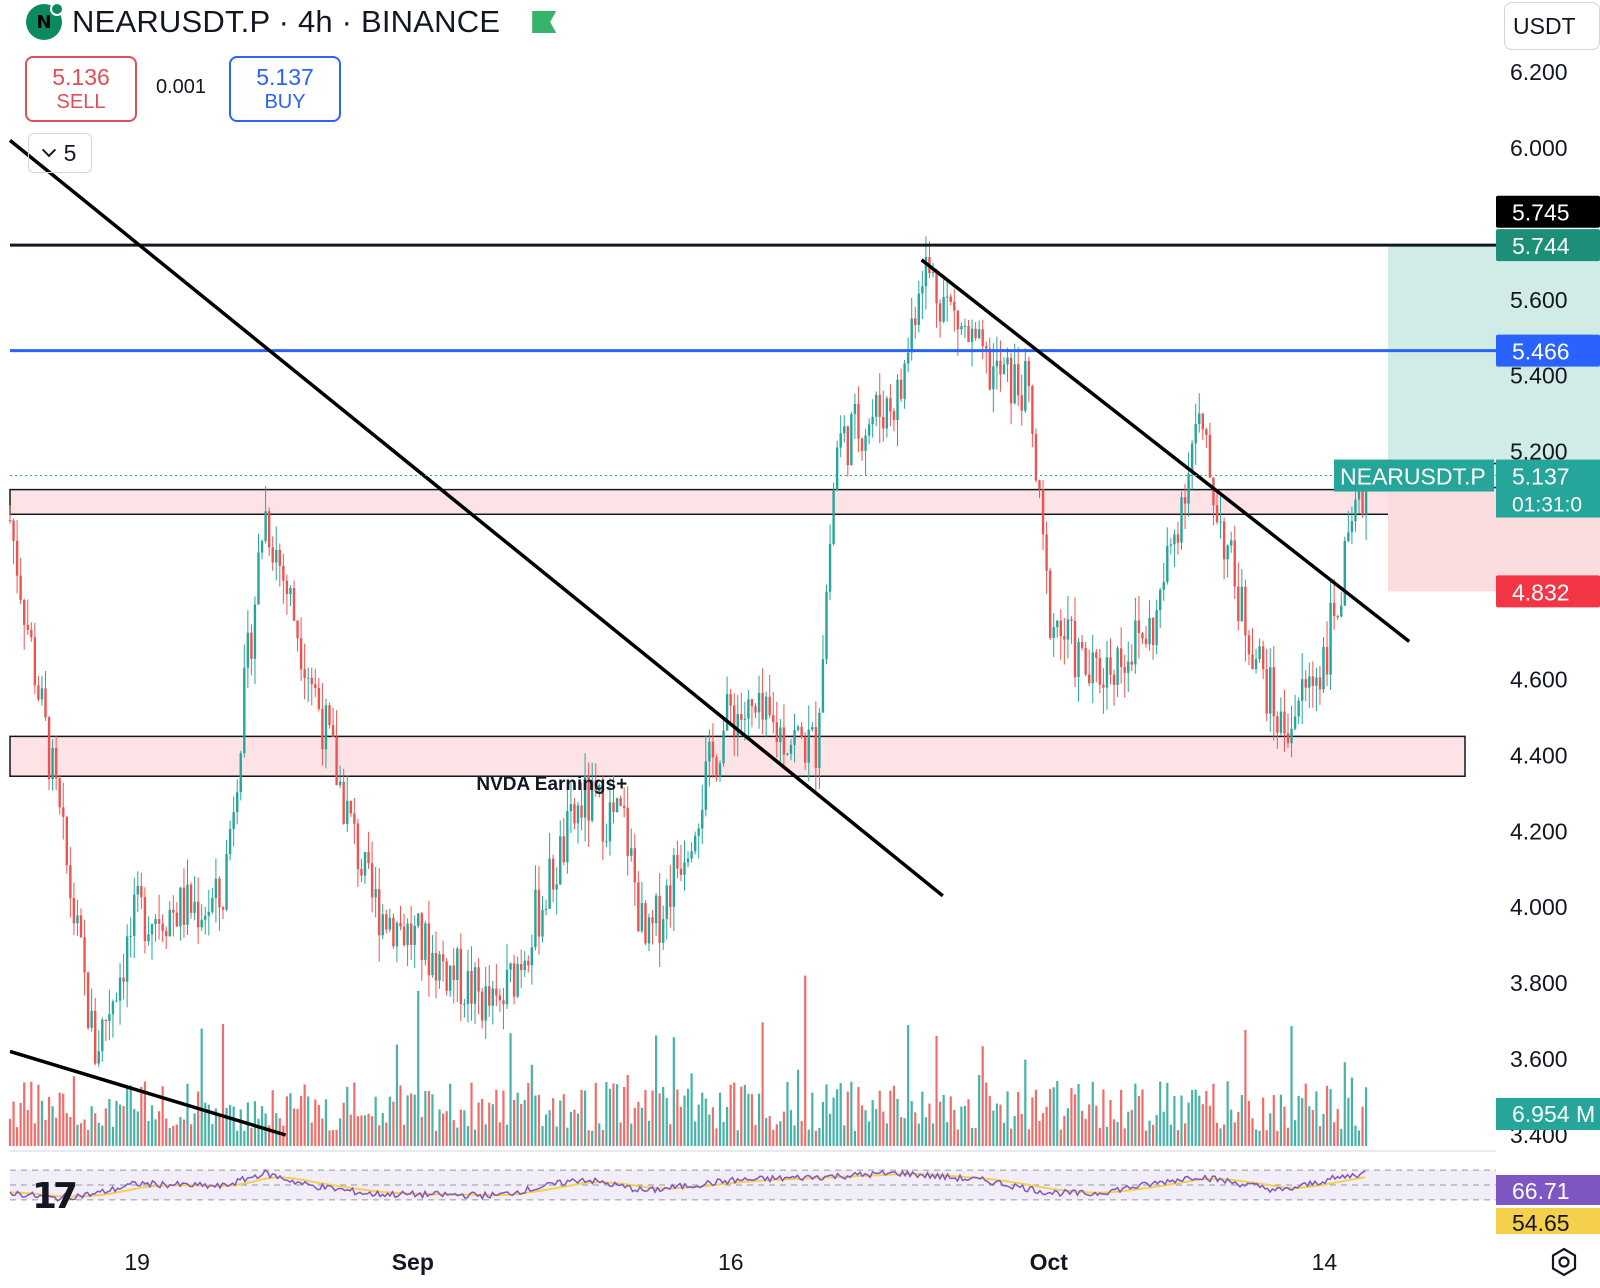 This screenshot has width=1600, height=1288. What do you see at coordinates (60, 153) in the screenshot?
I see `indicators-toggle-button: 5` at bounding box center [60, 153].